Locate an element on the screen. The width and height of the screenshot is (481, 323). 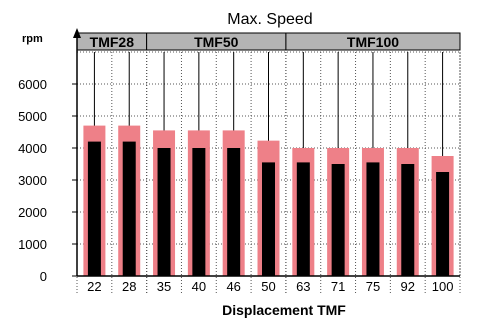
group-band is located at coordinates (373, 41).